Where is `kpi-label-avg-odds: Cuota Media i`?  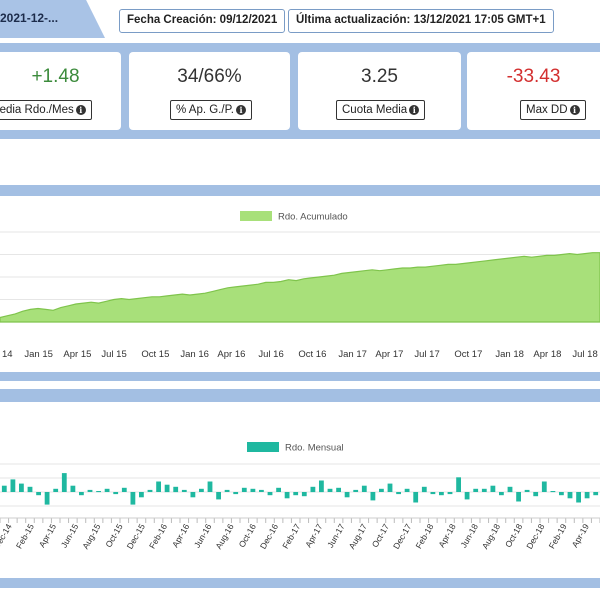
kpi-label-avg-odds: Cuota Media i is located at coordinates (381, 110).